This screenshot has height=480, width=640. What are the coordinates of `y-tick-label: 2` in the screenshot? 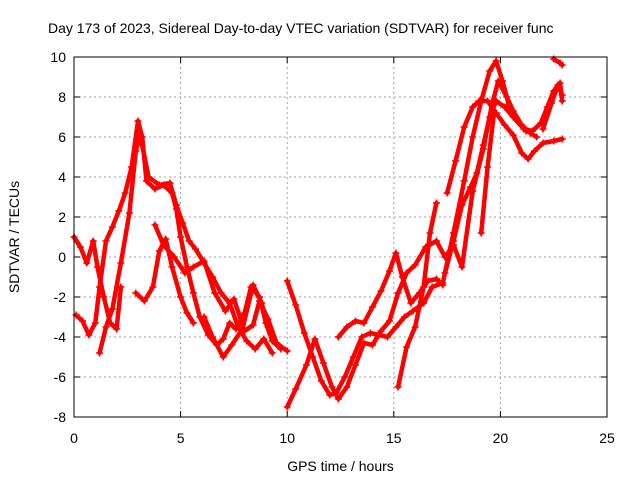 It's located at (62, 217).